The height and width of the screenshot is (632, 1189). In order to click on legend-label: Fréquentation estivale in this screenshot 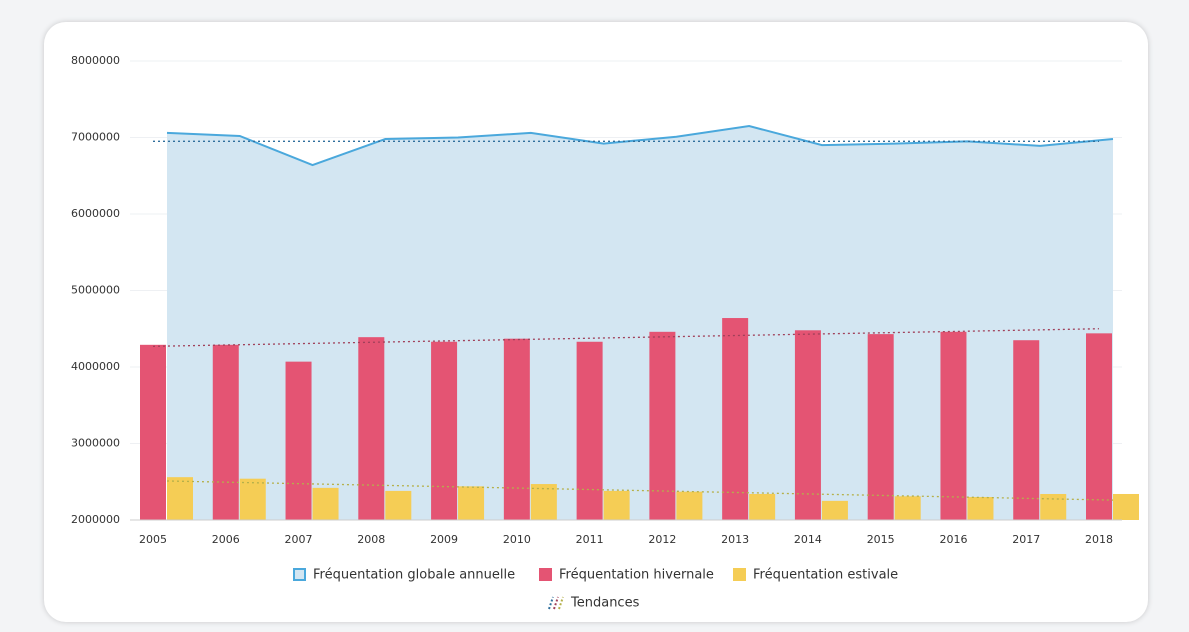, I will do `click(825, 575)`.